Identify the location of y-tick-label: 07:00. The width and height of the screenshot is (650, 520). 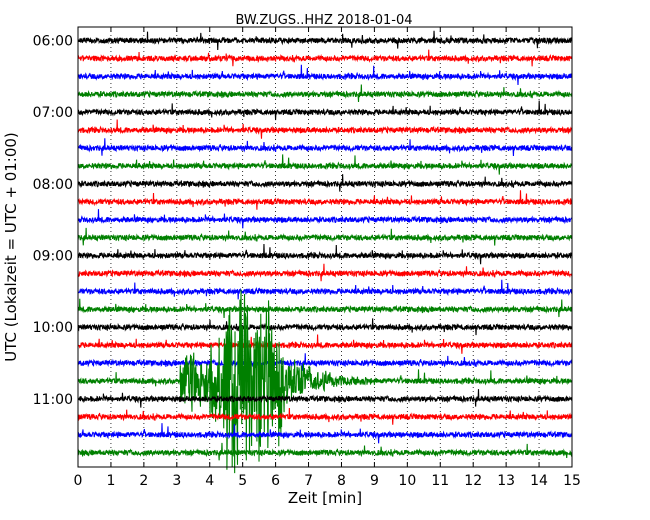
(53, 113).